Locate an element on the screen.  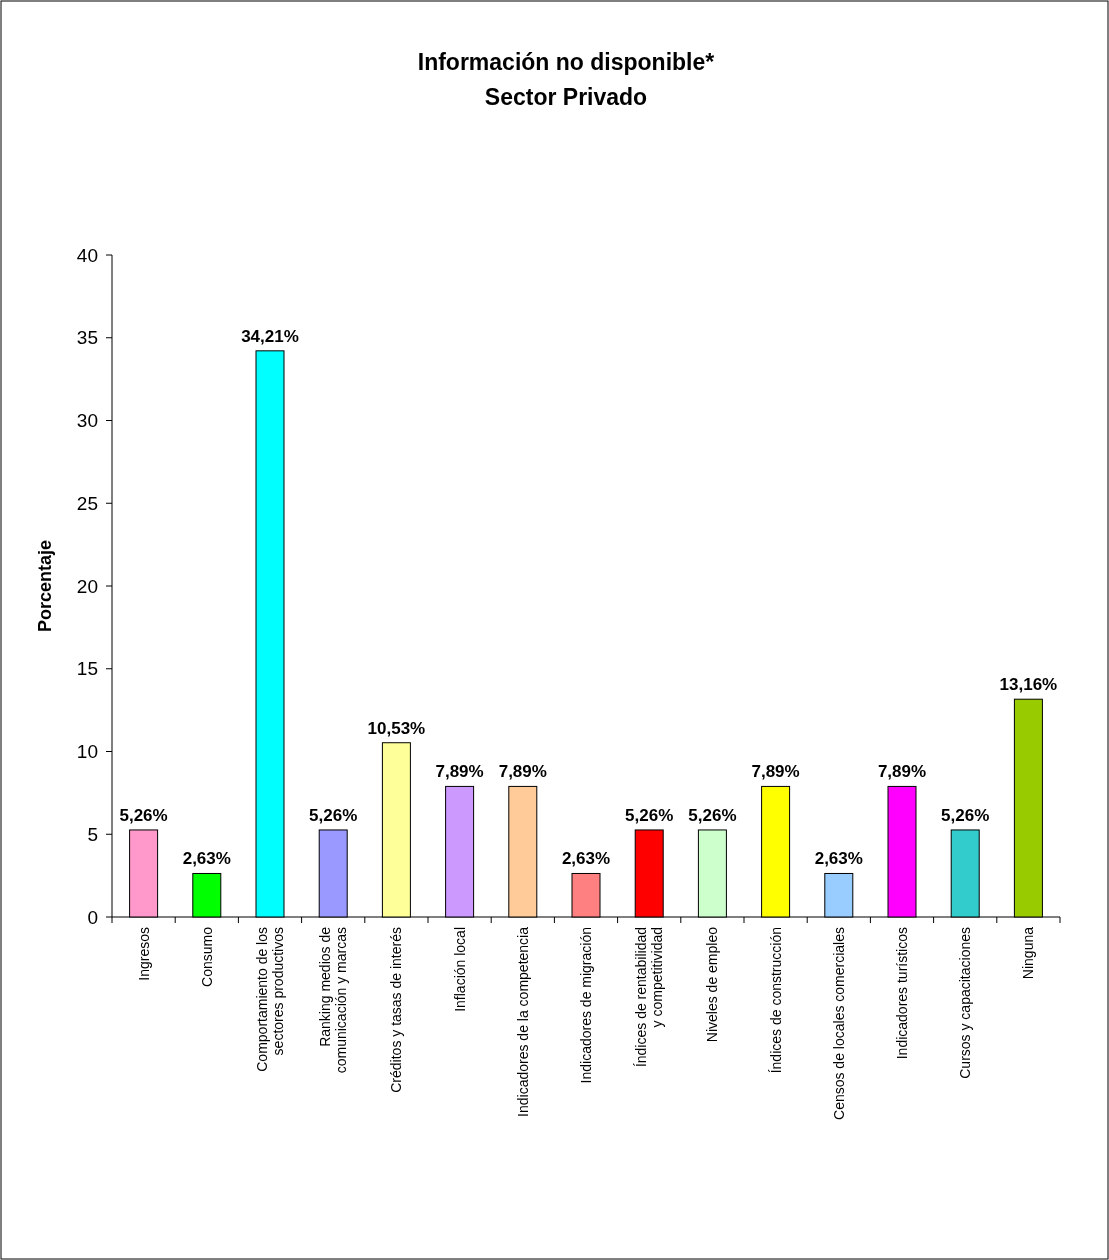
y-tick-label: 10 is located at coordinates (87, 752).